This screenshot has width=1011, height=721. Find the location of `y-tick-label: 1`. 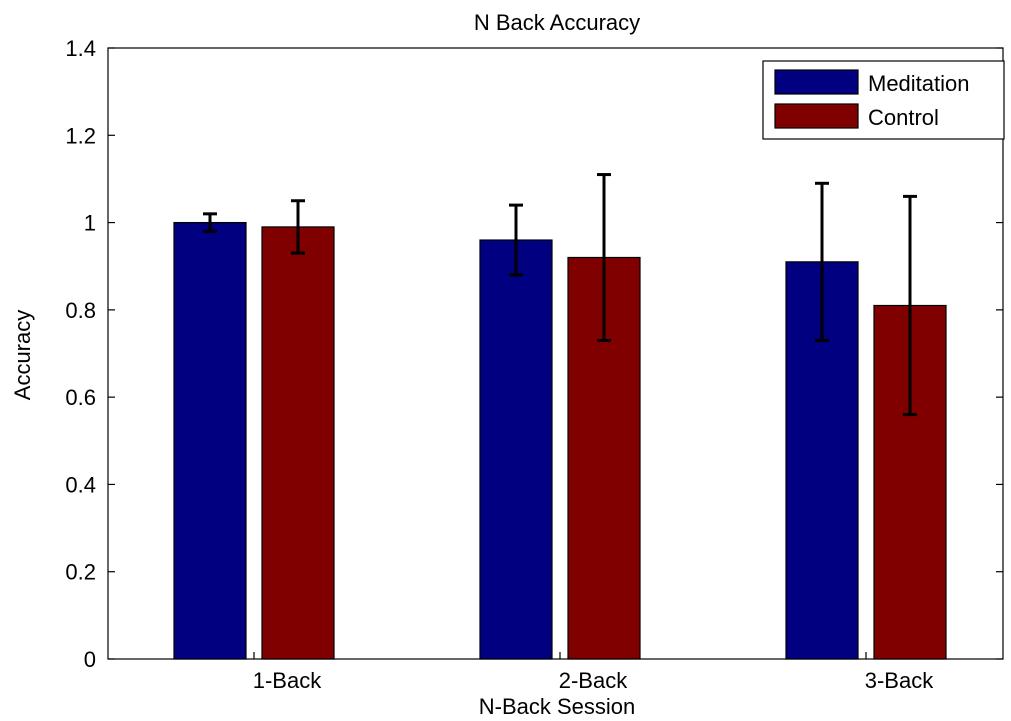

y-tick-label: 1 is located at coordinates (90, 223).